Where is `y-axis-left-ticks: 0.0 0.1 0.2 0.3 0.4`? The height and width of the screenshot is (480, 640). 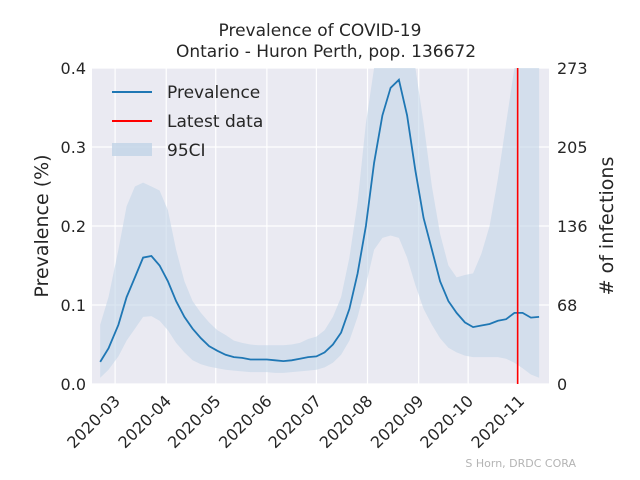 y-axis-left-ticks: 0.0 0.1 0.2 0.3 0.4 is located at coordinates (73, 226).